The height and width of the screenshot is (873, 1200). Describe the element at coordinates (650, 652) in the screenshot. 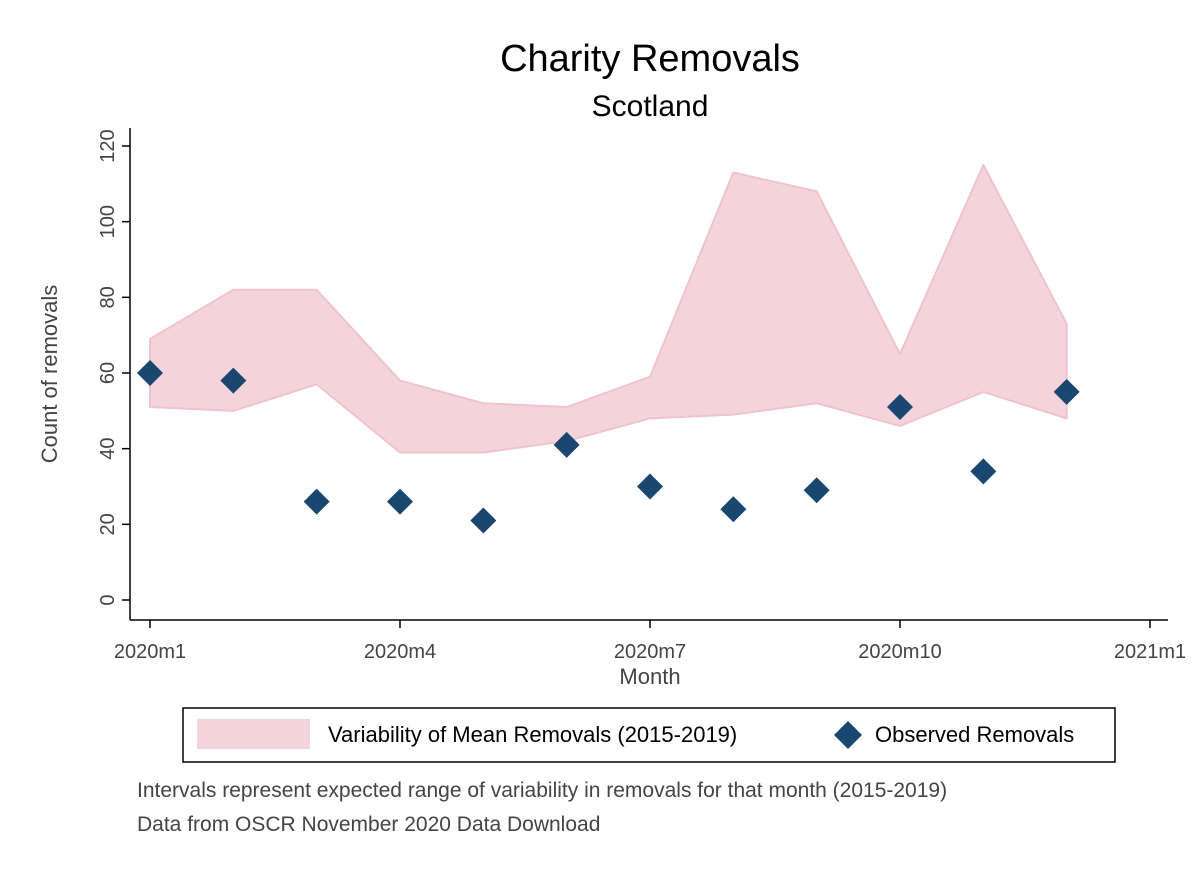

I see `x-tick-label: 2020m7` at that location.